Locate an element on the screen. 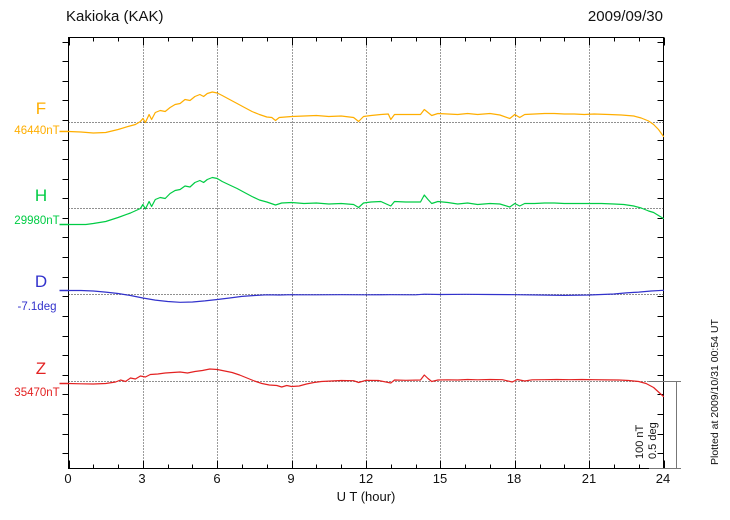  trace-F is located at coordinates (366, 114).